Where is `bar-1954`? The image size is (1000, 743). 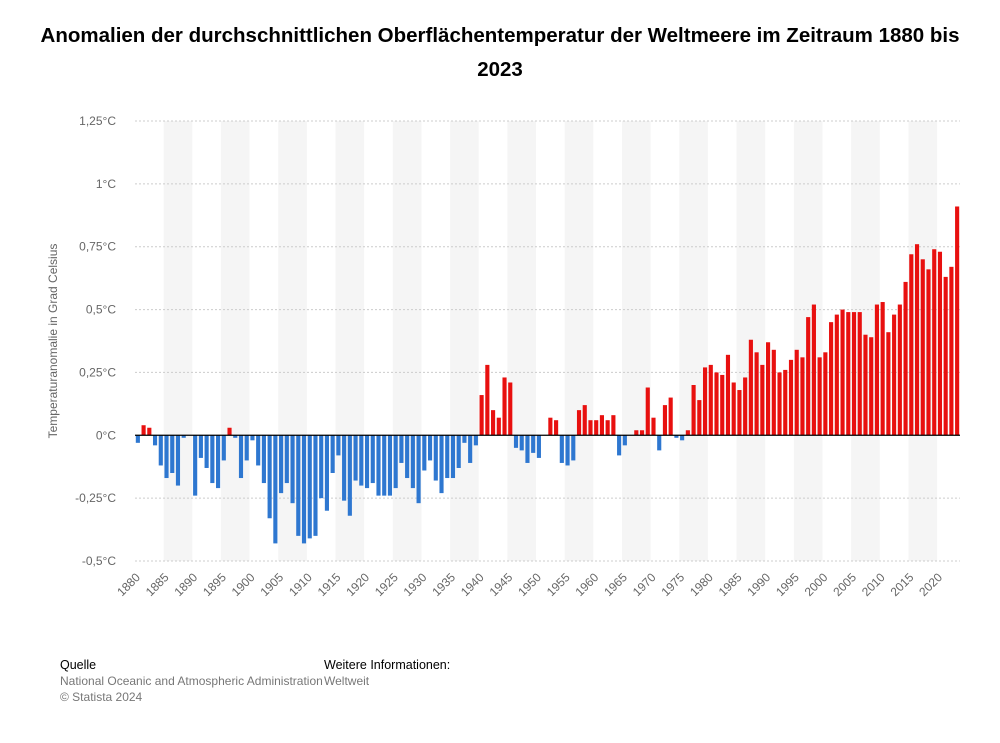 bar-1954 is located at coordinates (561, 449).